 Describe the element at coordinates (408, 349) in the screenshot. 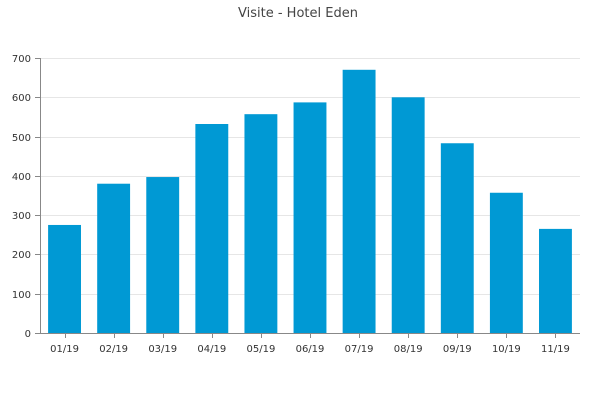

I see `x-tick-label: 08/19` at that location.